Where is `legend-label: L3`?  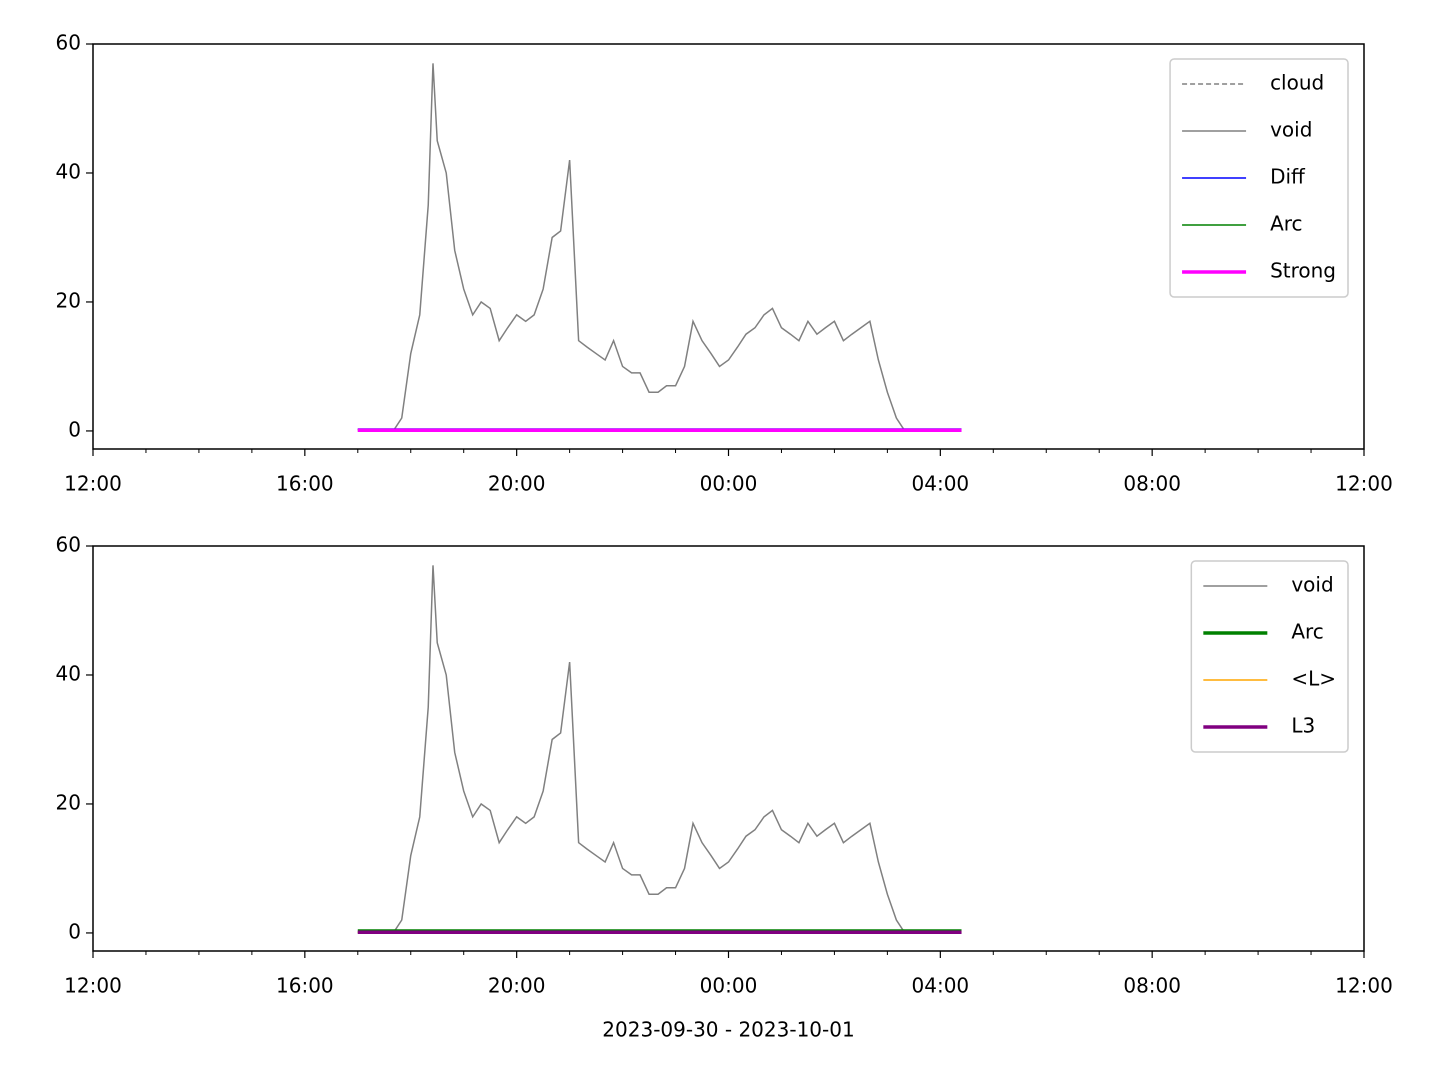 legend-label: L3 is located at coordinates (1303, 726).